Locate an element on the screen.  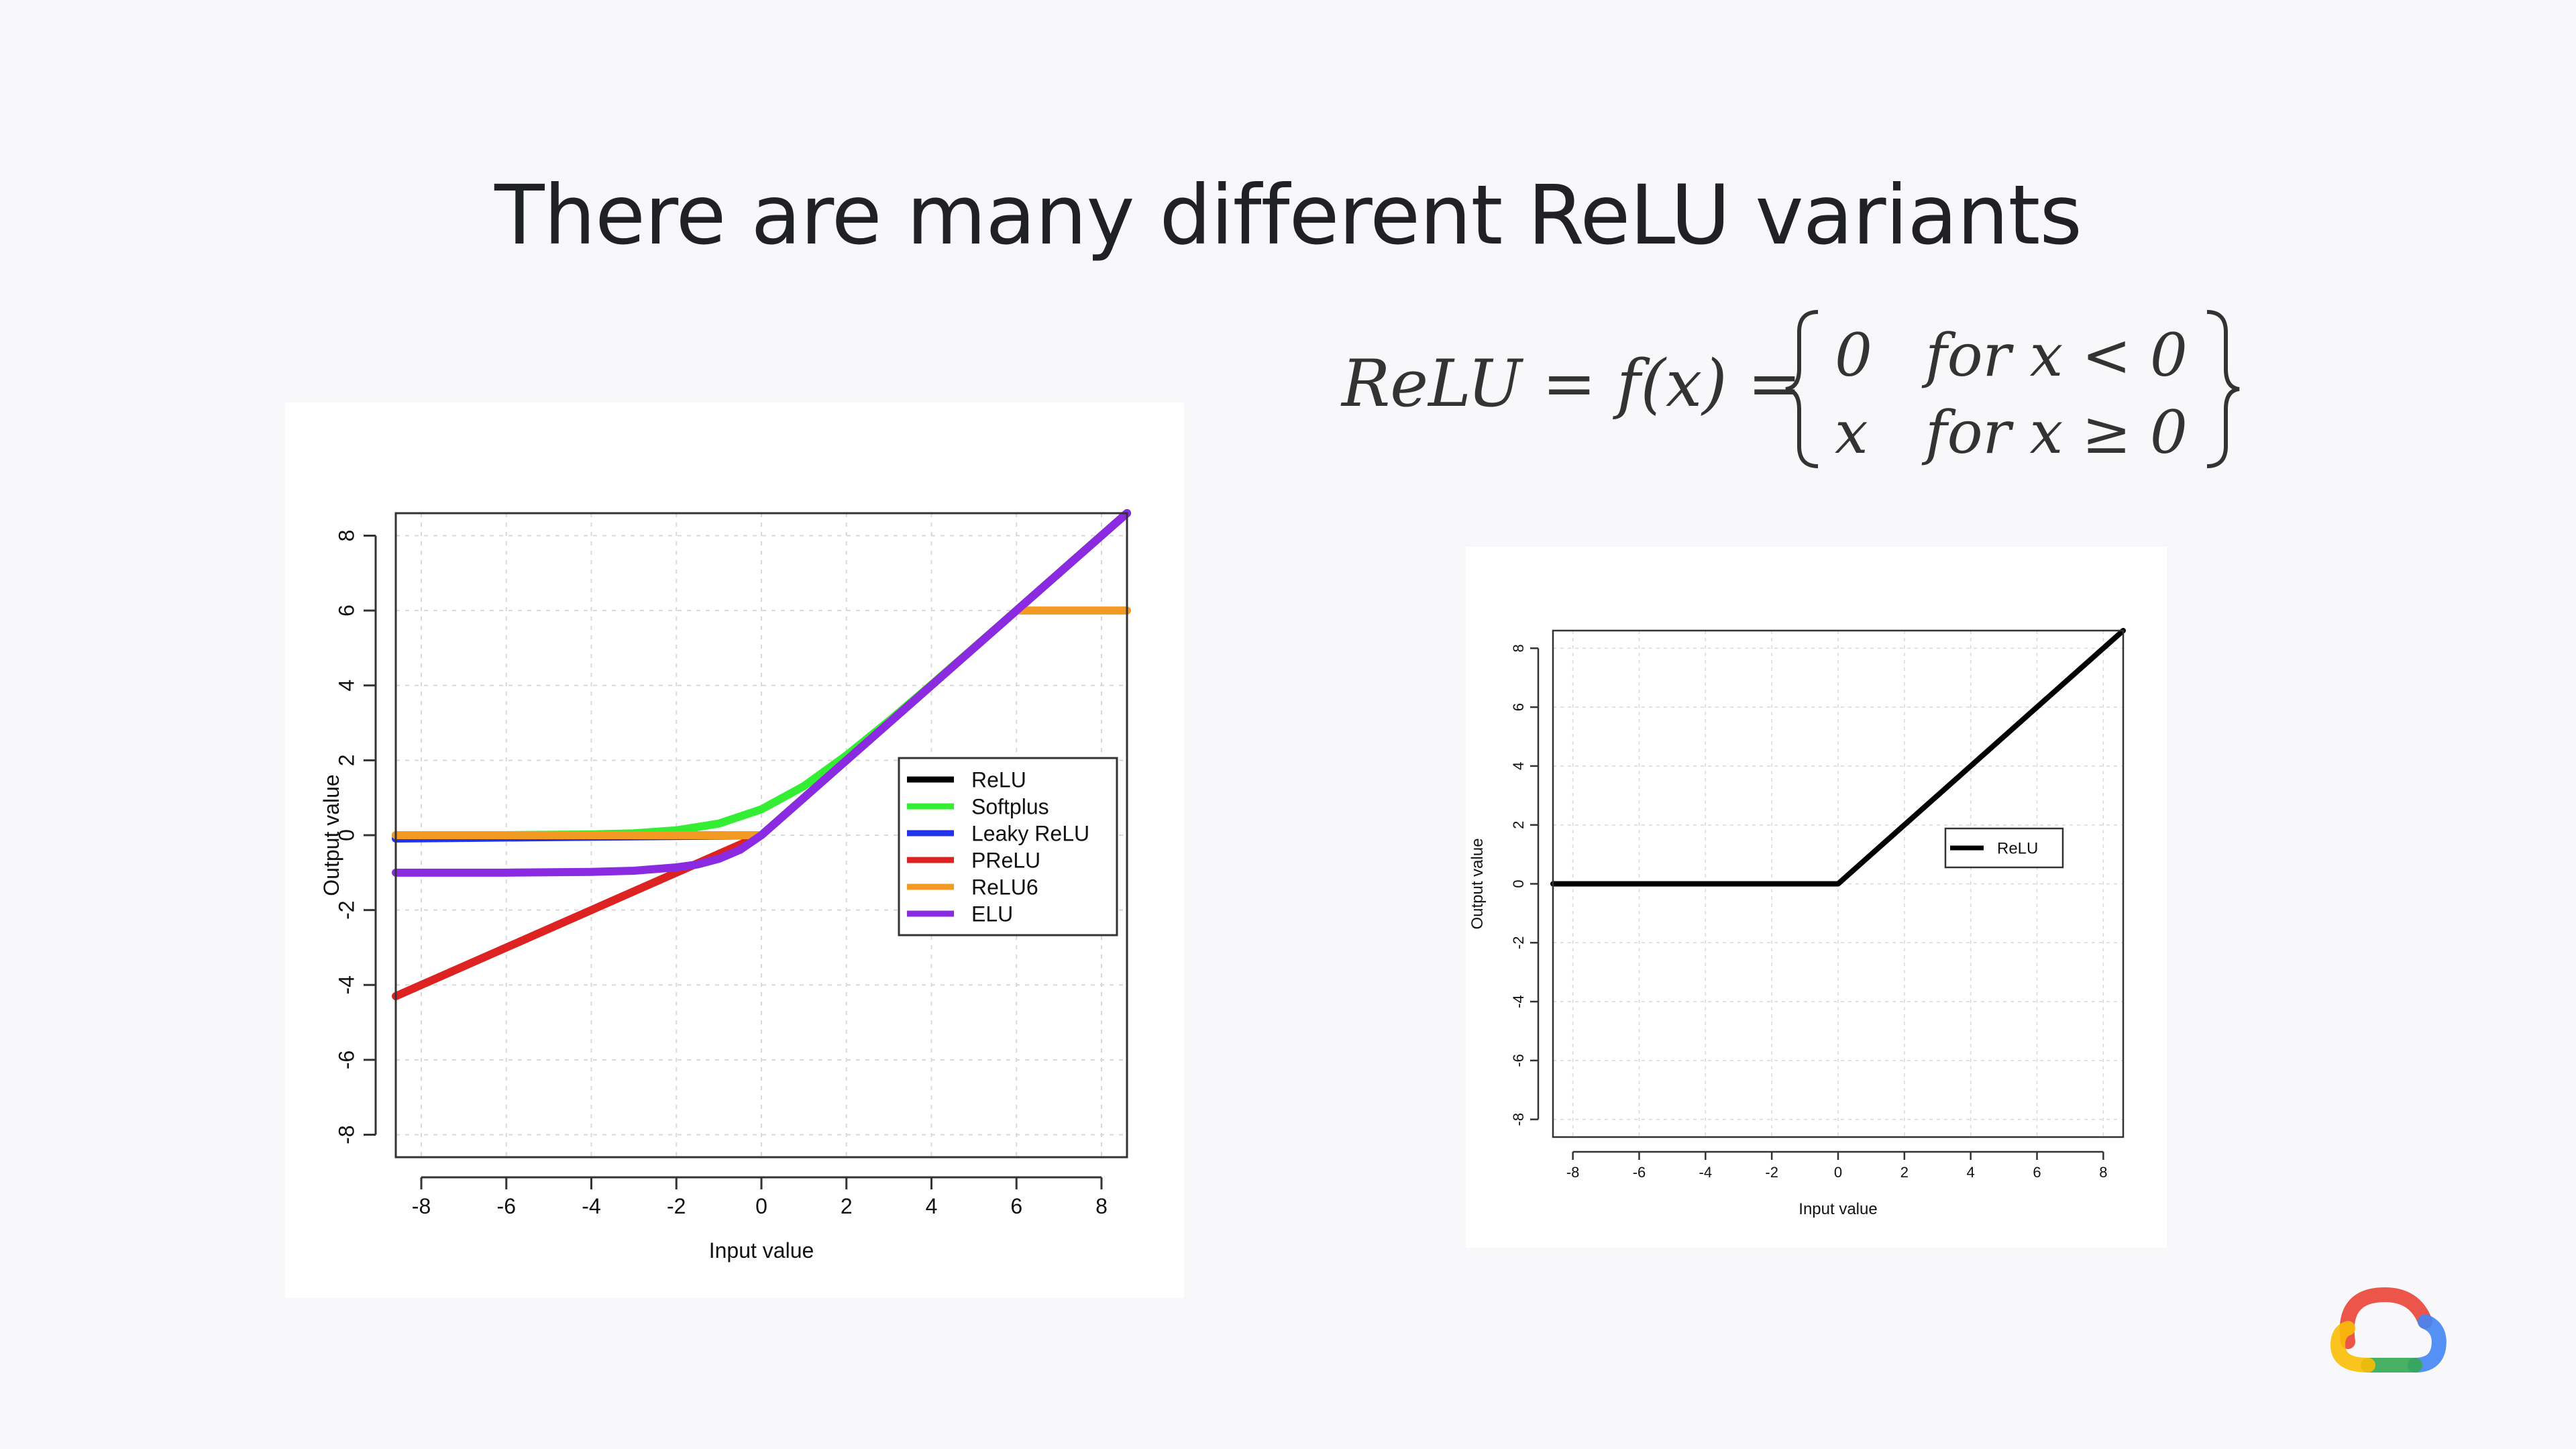
left-chart-x-tick-label: 8 is located at coordinates (1101, 1206).